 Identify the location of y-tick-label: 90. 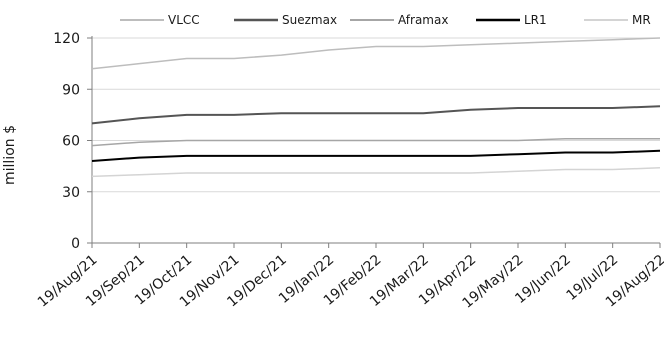
(71, 90).